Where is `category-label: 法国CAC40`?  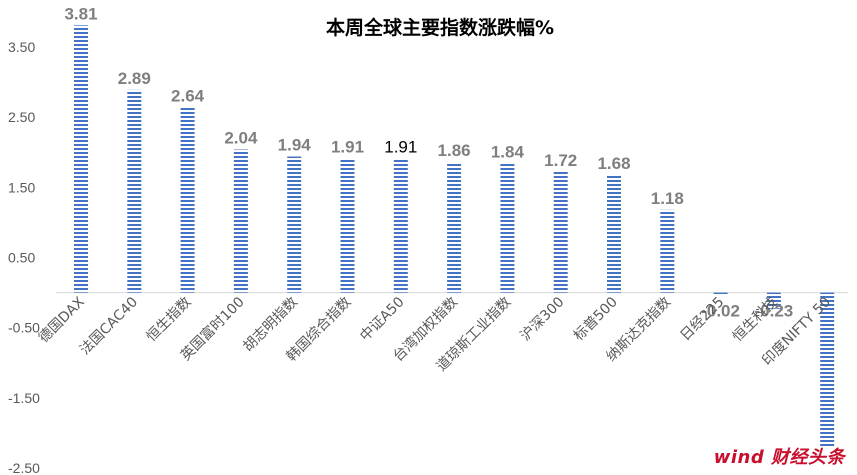
category-label: 法国CAC40 is located at coordinates (109, 326).